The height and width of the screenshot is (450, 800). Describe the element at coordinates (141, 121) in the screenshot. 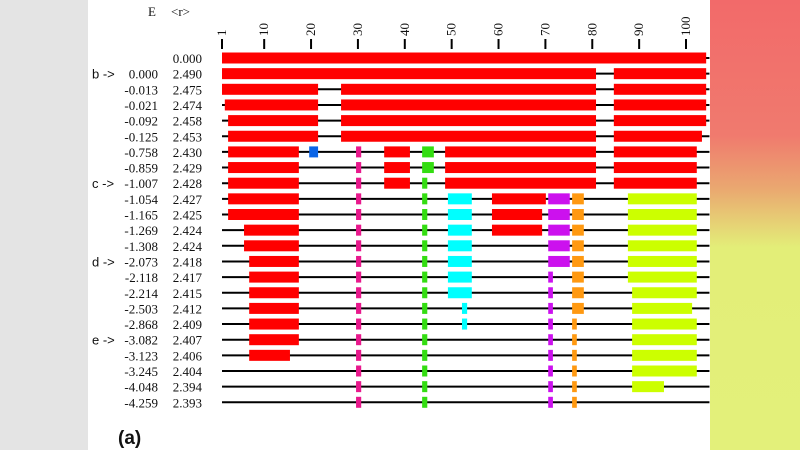

I see `energy-value: -0.092` at that location.